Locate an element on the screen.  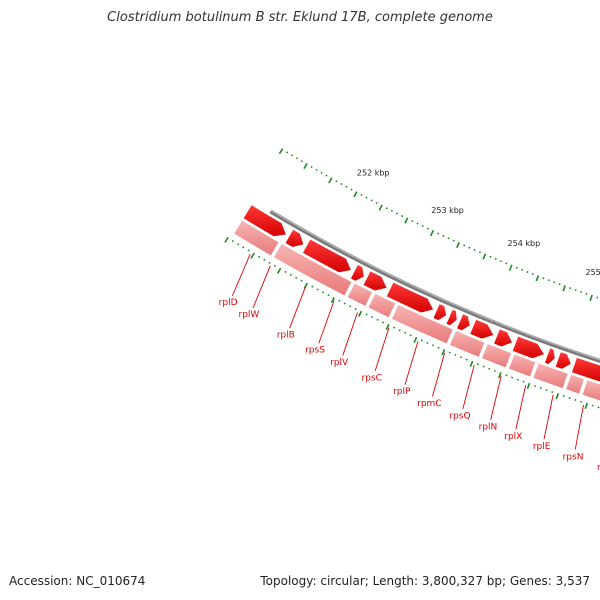
gene-label-rpsN: rpsN is located at coordinates (573, 457).